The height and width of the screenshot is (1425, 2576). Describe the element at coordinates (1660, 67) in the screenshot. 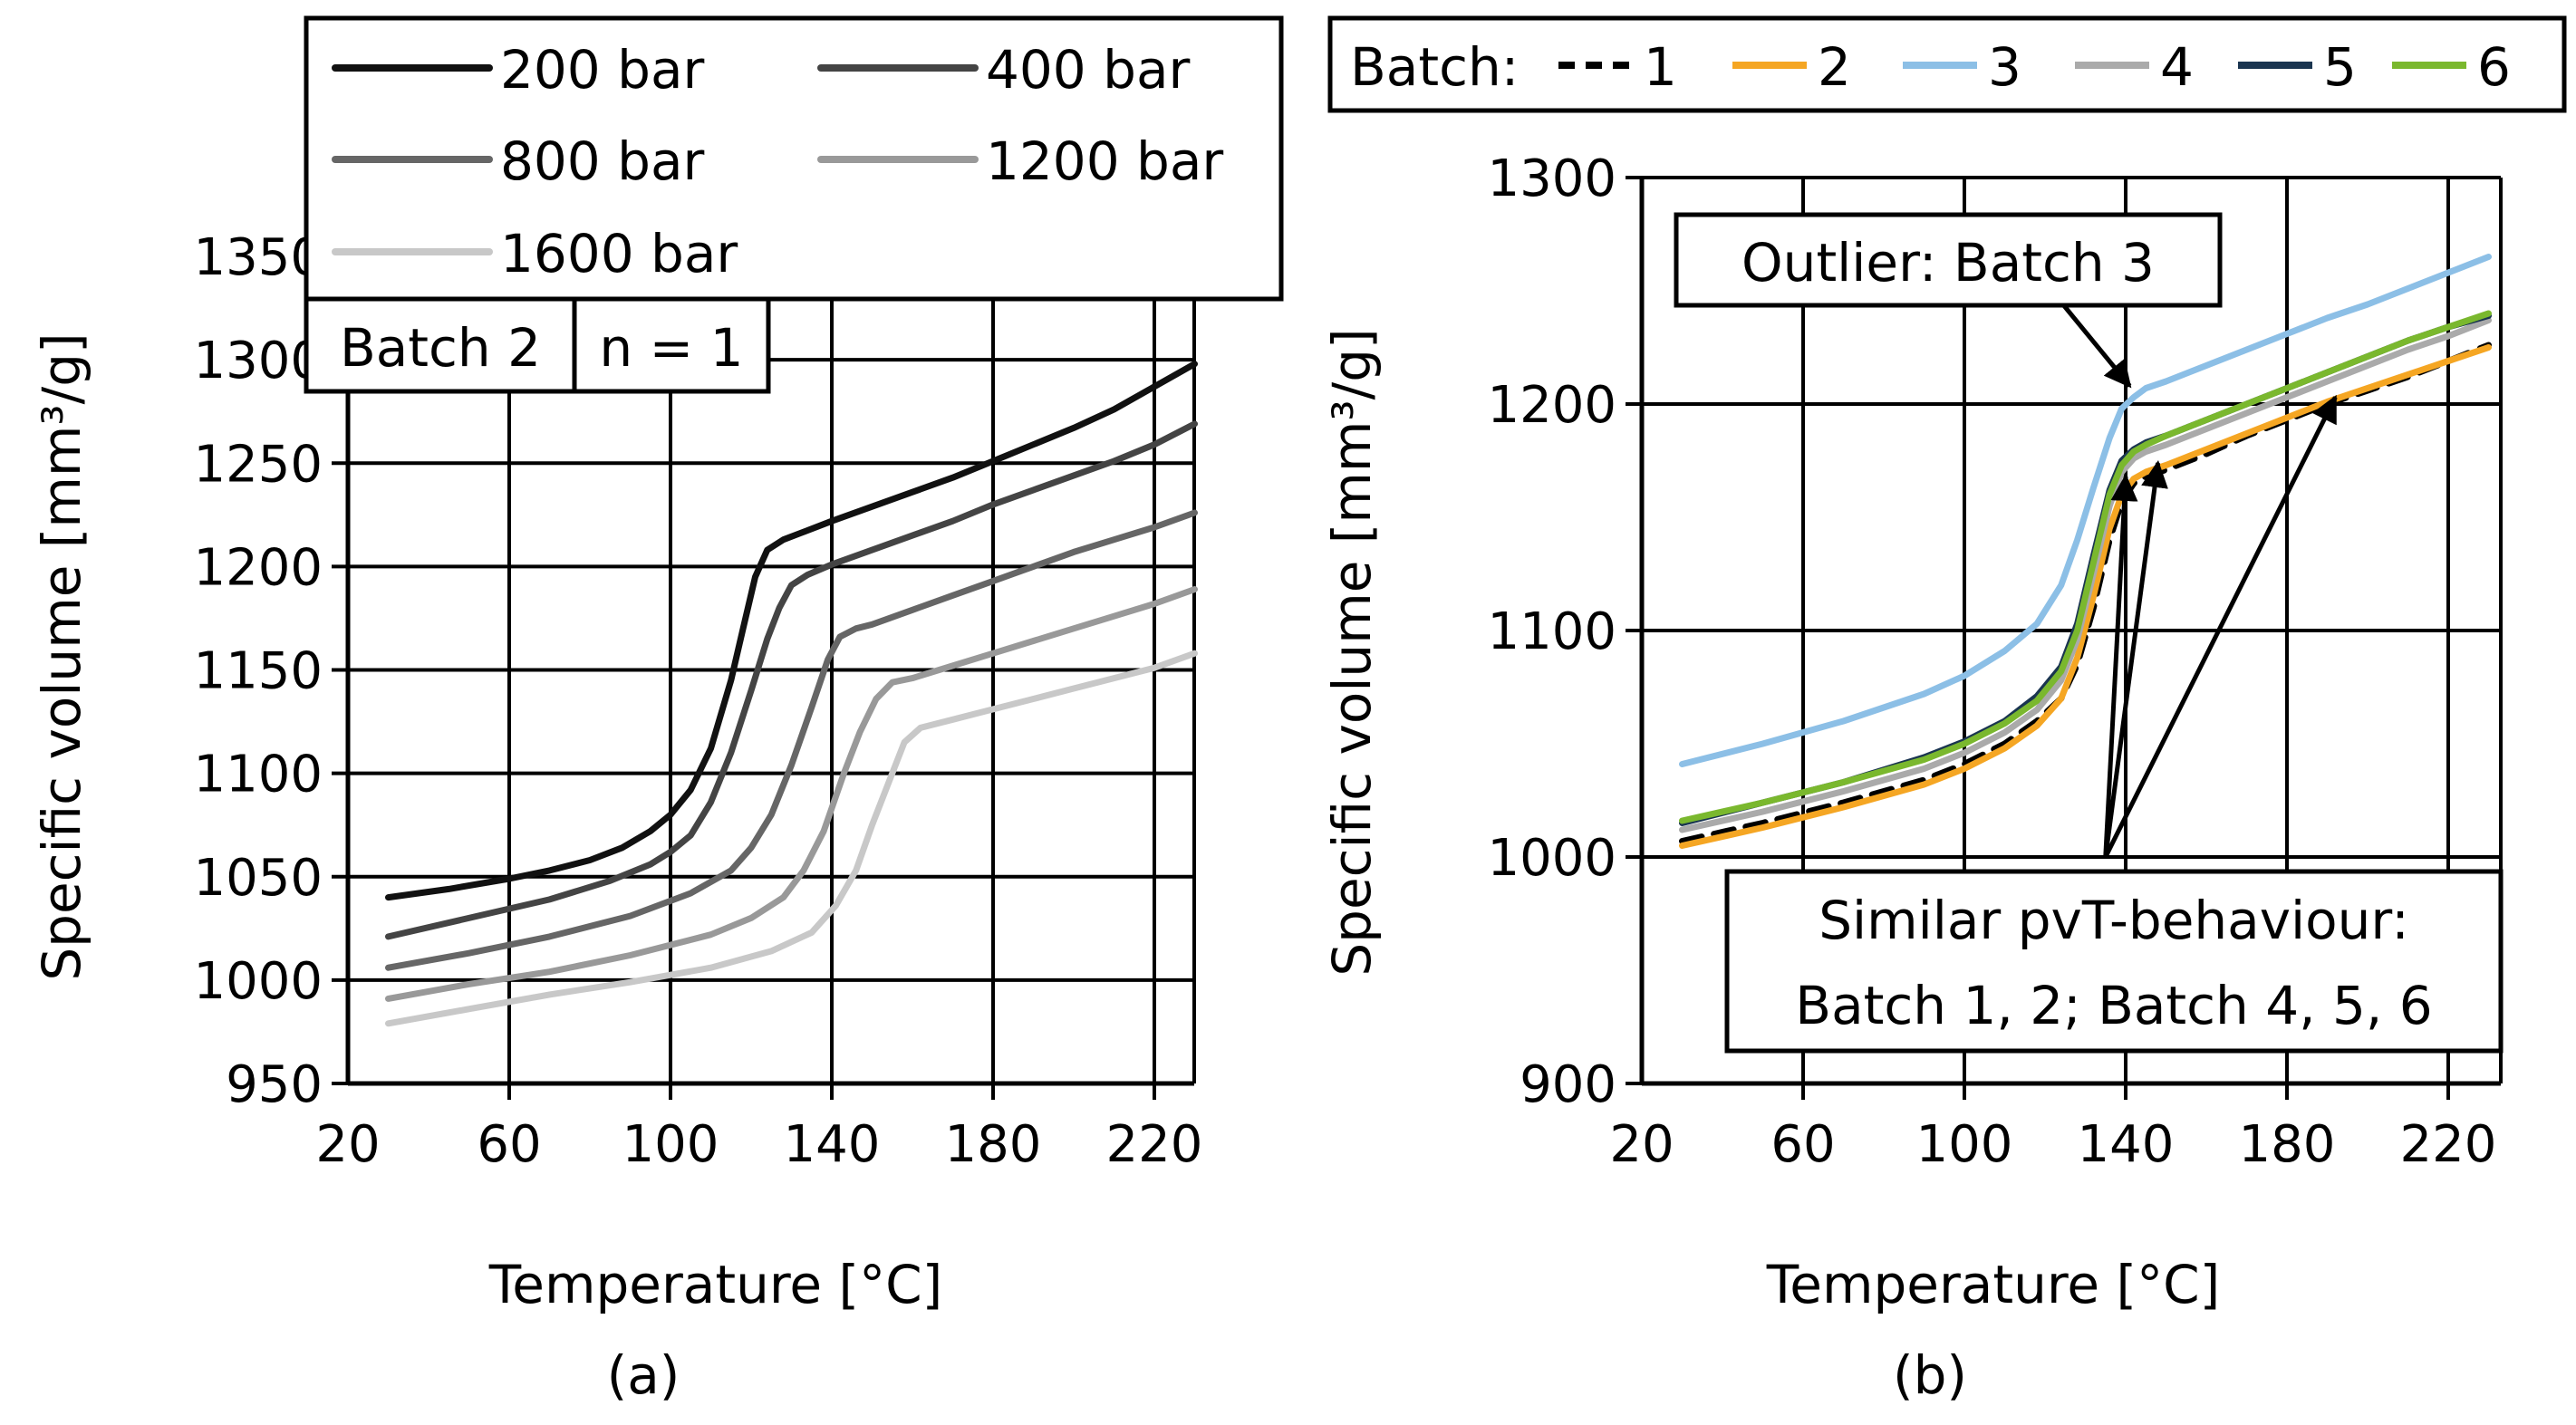

I see `b-legend-label-1: 1` at that location.